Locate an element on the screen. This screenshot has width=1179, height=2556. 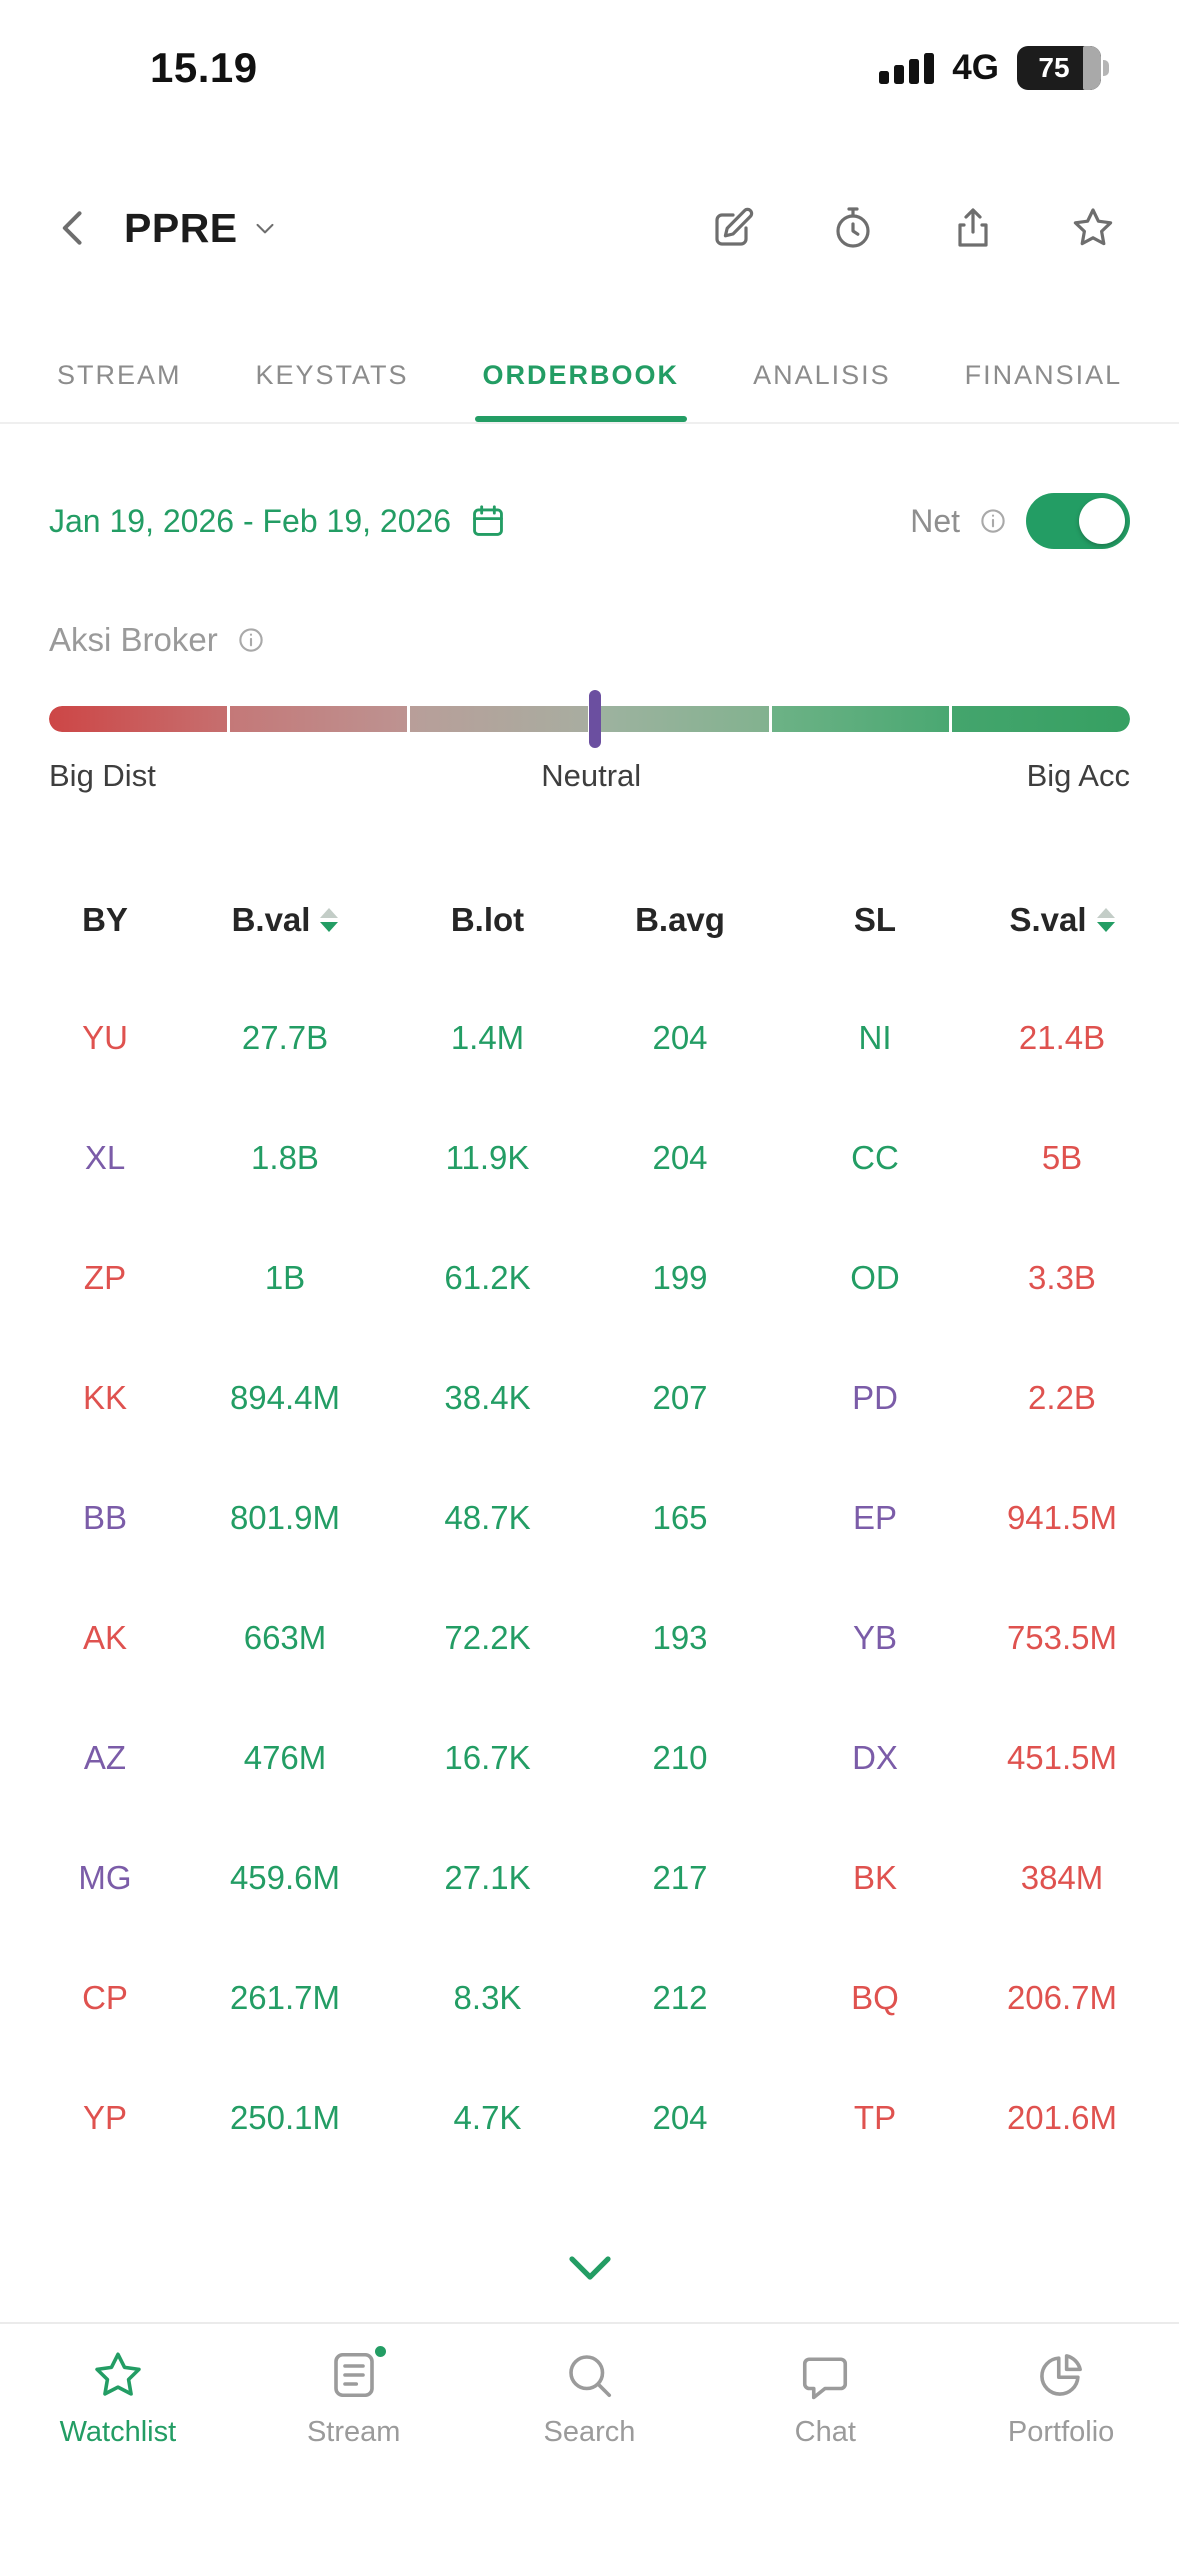
nav-item-portfolio: Portfolio is located at coordinates (1061, 2449).